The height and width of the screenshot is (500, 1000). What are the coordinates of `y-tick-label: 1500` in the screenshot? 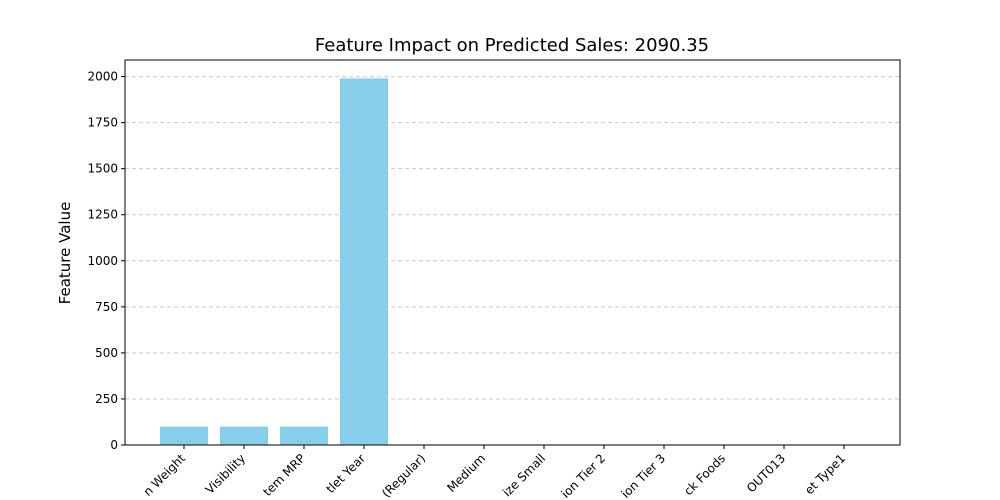 It's located at (102, 169).